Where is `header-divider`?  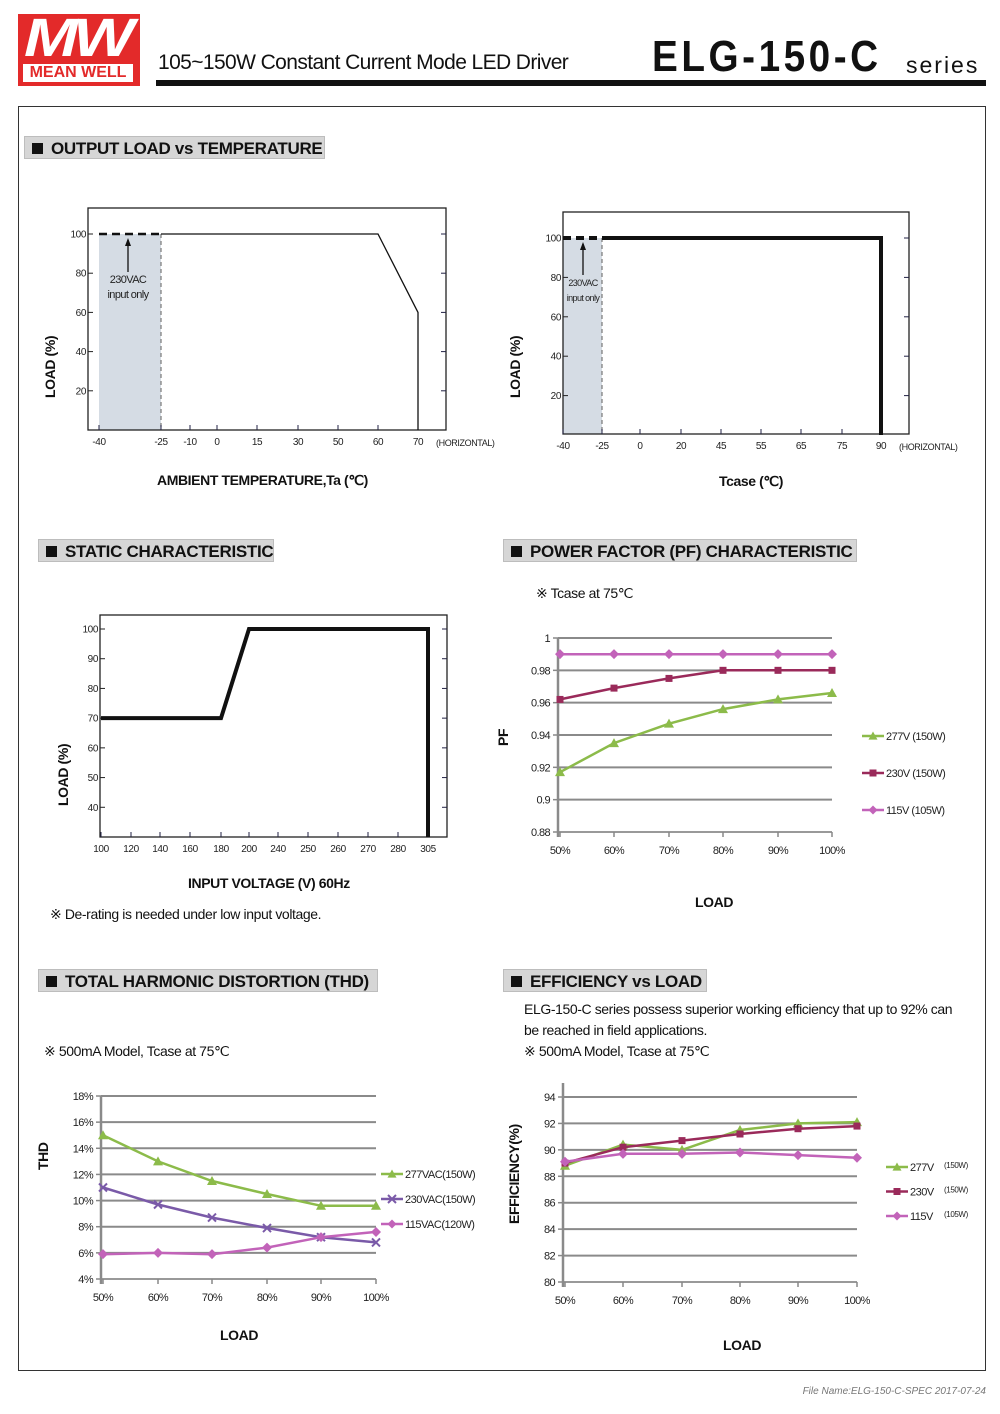
header-divider is located at coordinates (571, 83).